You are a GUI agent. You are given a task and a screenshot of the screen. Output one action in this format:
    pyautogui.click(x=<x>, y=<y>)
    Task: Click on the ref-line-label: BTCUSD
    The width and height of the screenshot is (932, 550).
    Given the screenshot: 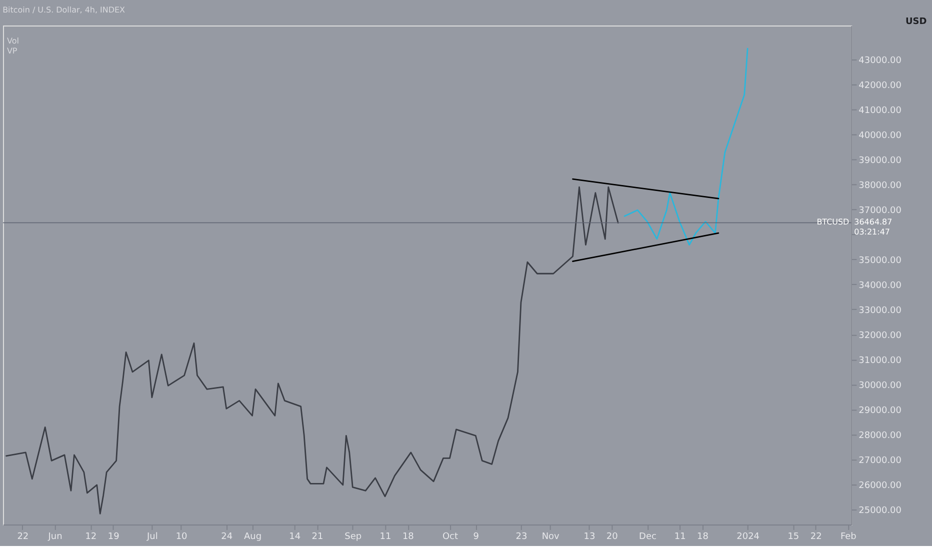 What is the action you would take?
    pyautogui.click(x=833, y=222)
    